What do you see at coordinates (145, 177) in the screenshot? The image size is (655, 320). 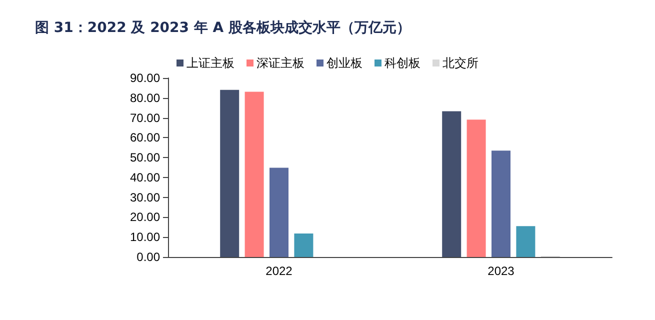 I see `y-tick-label: 40.00` at bounding box center [145, 177].